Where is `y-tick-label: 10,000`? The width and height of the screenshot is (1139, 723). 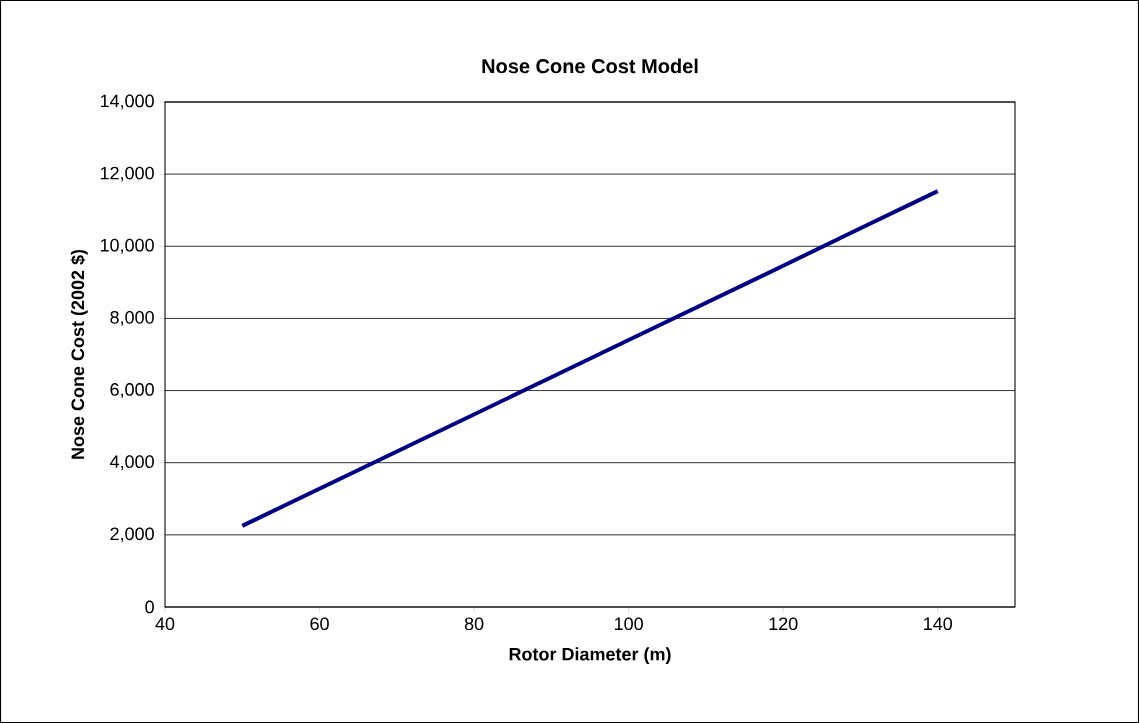
y-tick-label: 10,000 is located at coordinates (127, 246).